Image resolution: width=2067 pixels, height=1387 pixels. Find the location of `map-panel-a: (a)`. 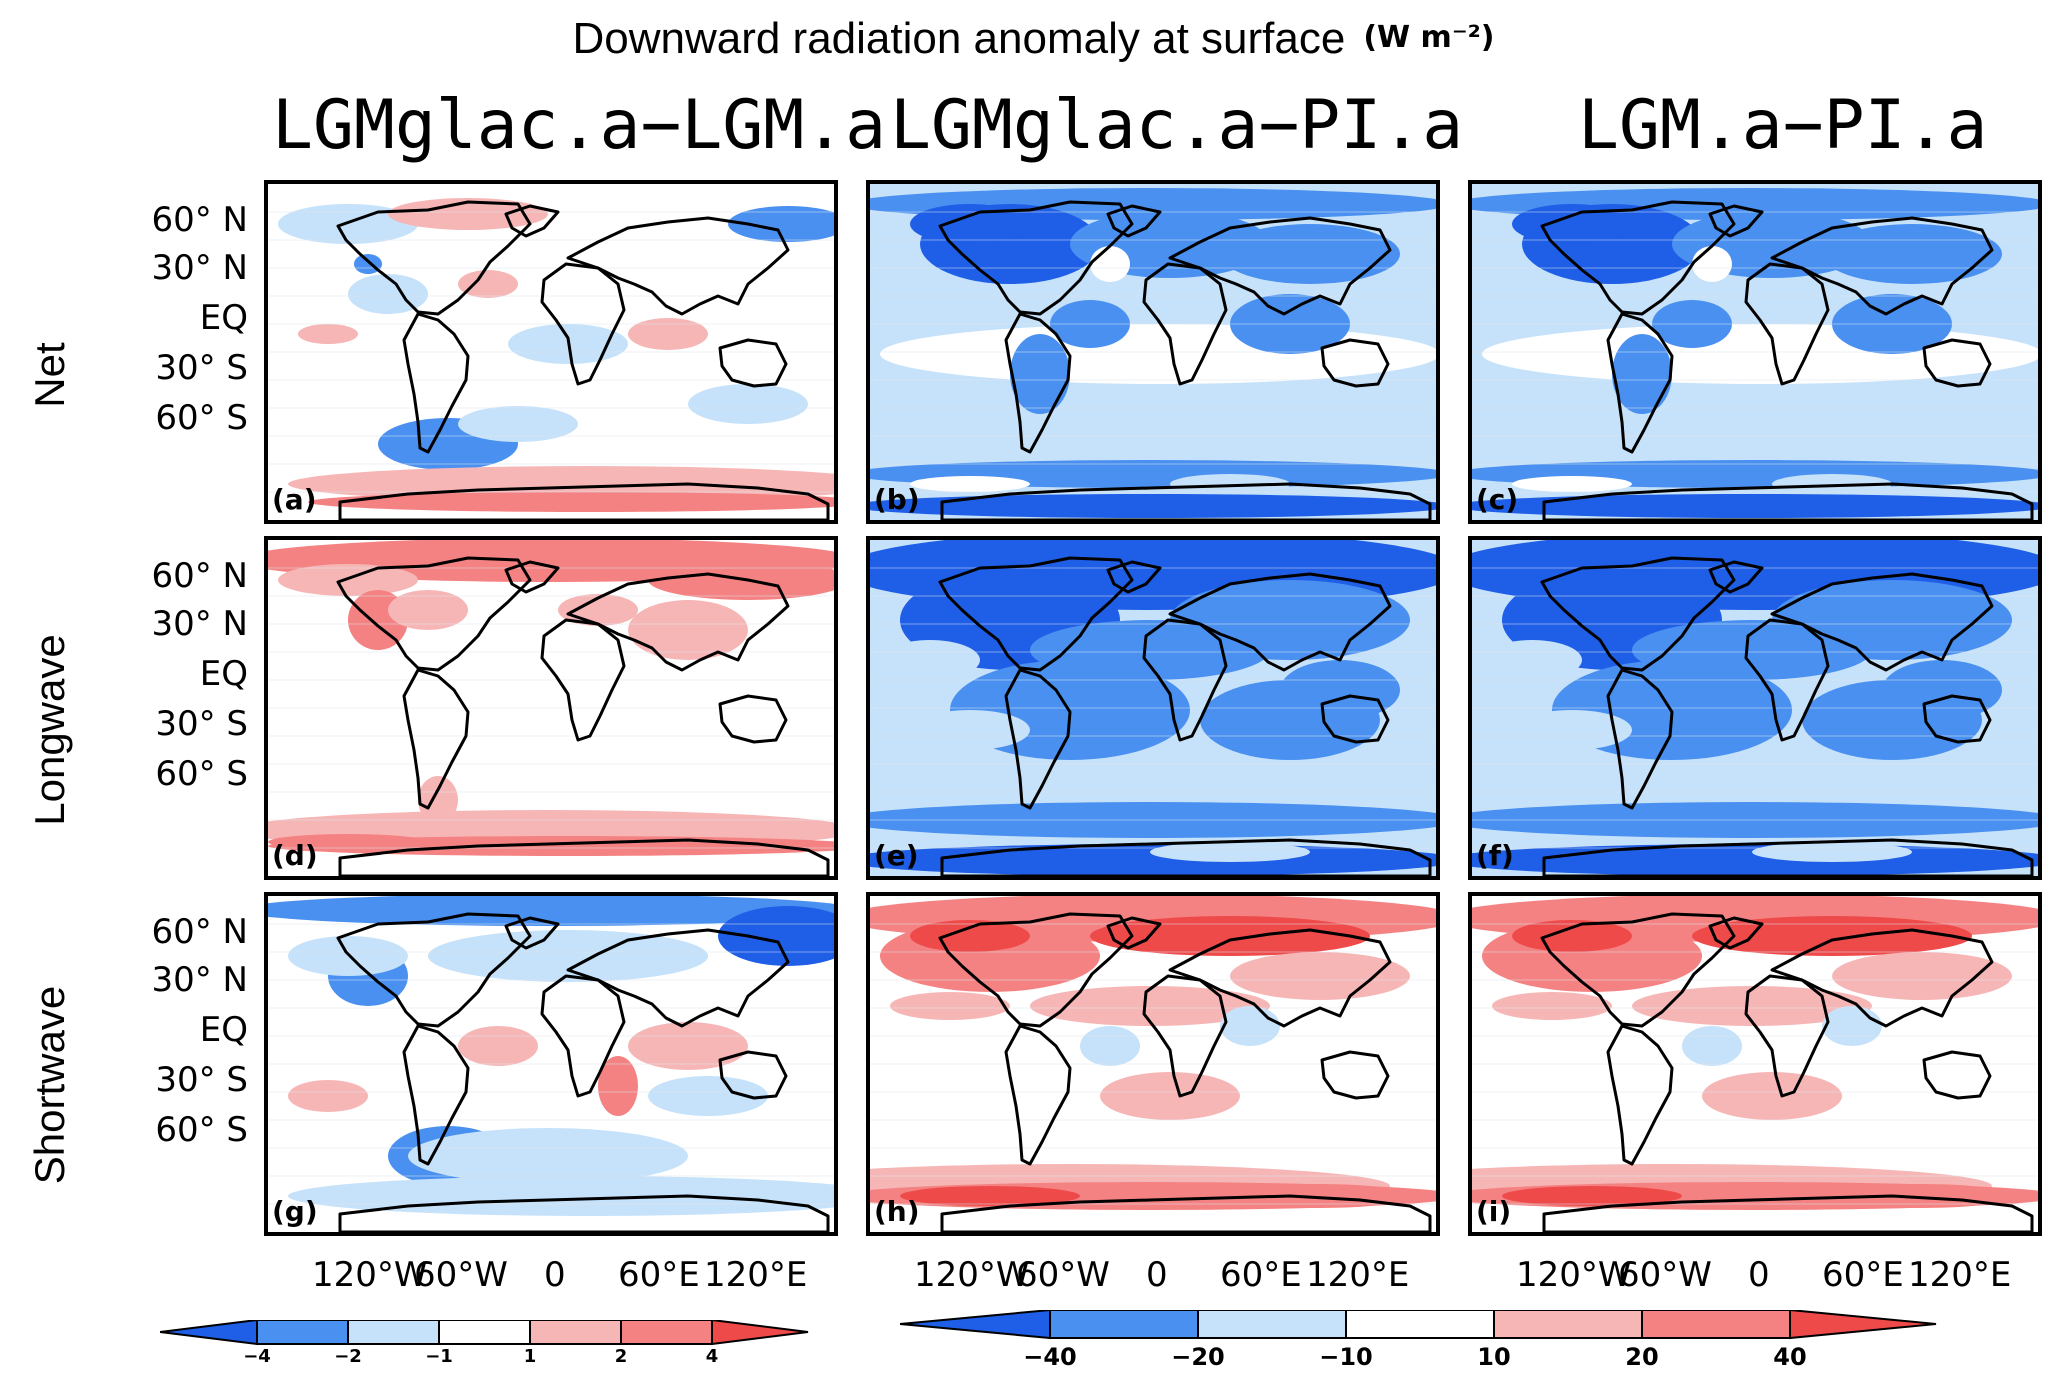

map-panel-a: (a) is located at coordinates (551, 352).